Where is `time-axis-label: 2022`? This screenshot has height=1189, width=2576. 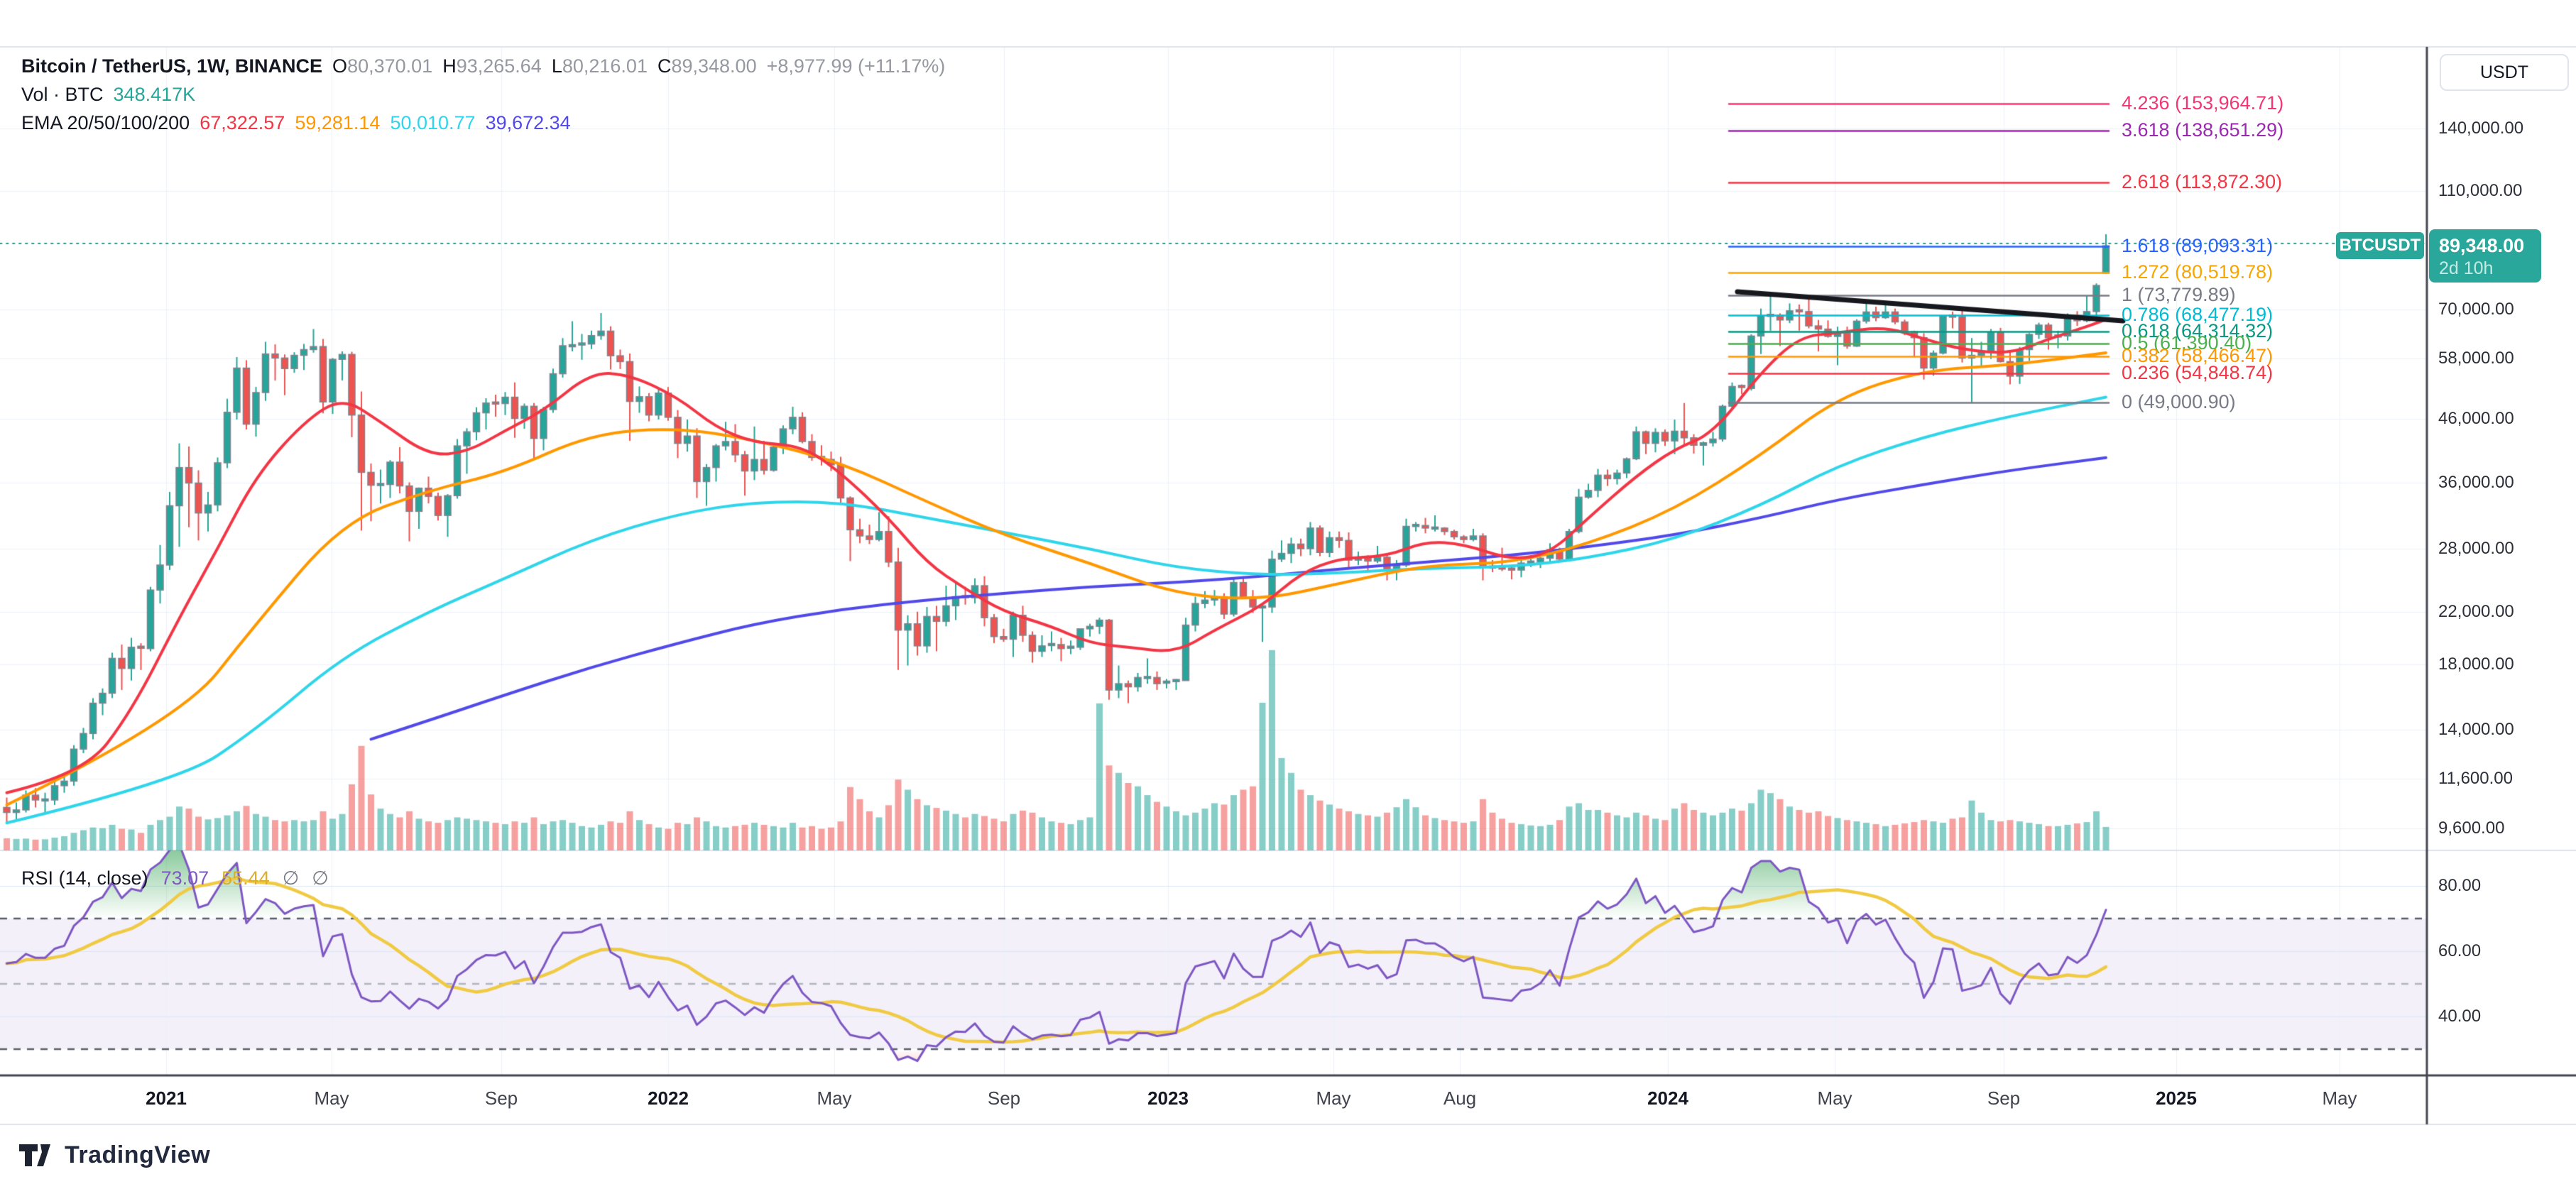 time-axis-label: 2022 is located at coordinates (668, 1098).